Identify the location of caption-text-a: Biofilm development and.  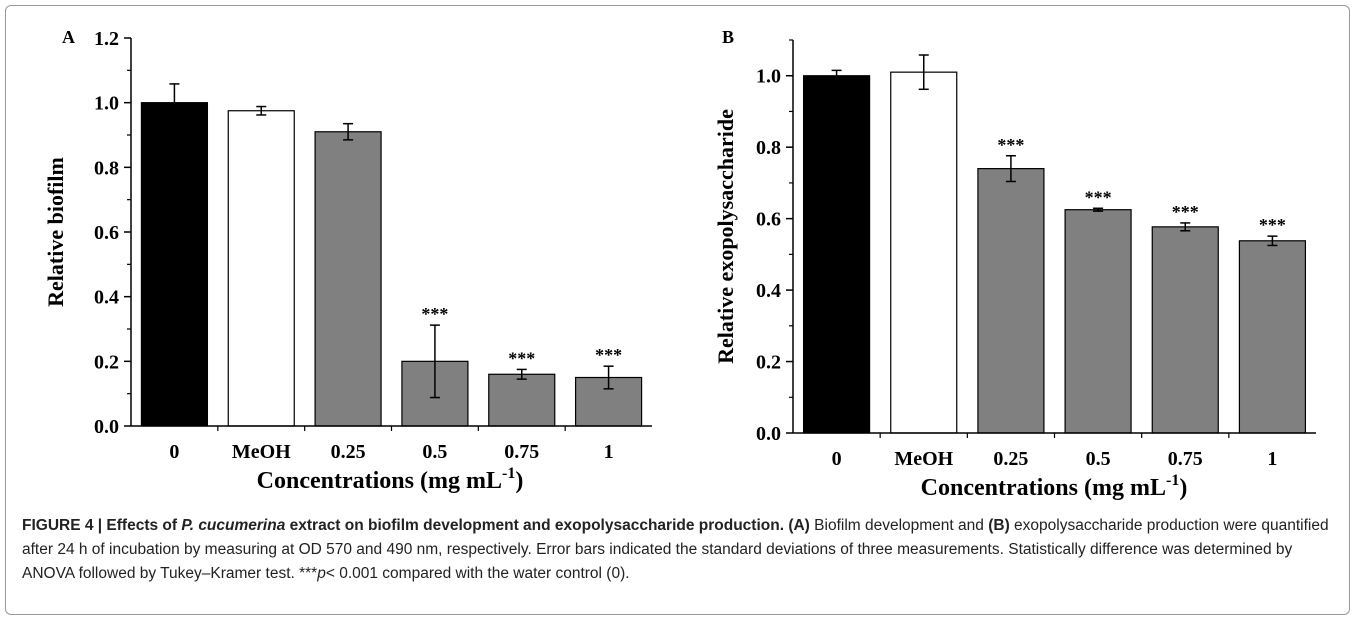
(899, 525).